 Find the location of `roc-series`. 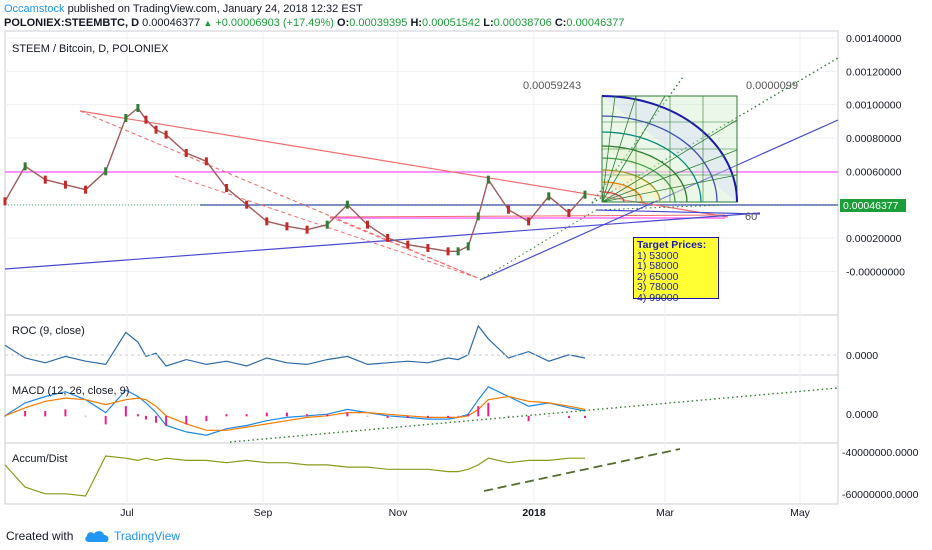

roc-series is located at coordinates (295, 345).